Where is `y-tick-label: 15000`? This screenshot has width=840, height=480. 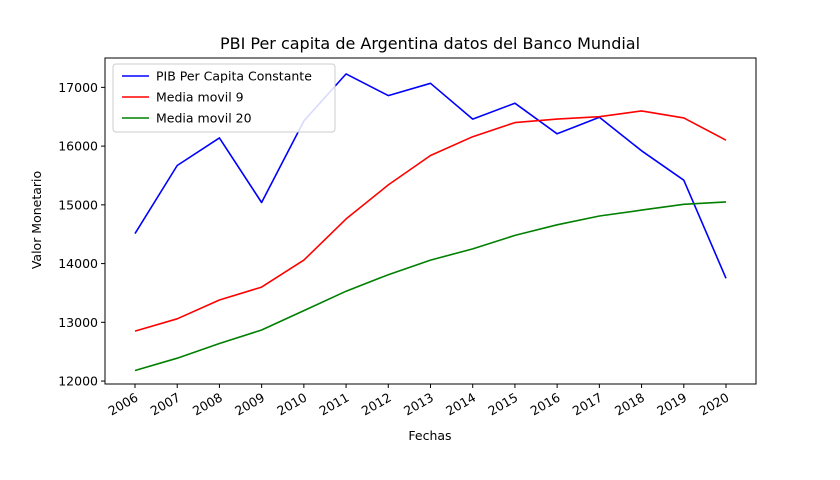
y-tick-label: 15000 is located at coordinates (78, 204).